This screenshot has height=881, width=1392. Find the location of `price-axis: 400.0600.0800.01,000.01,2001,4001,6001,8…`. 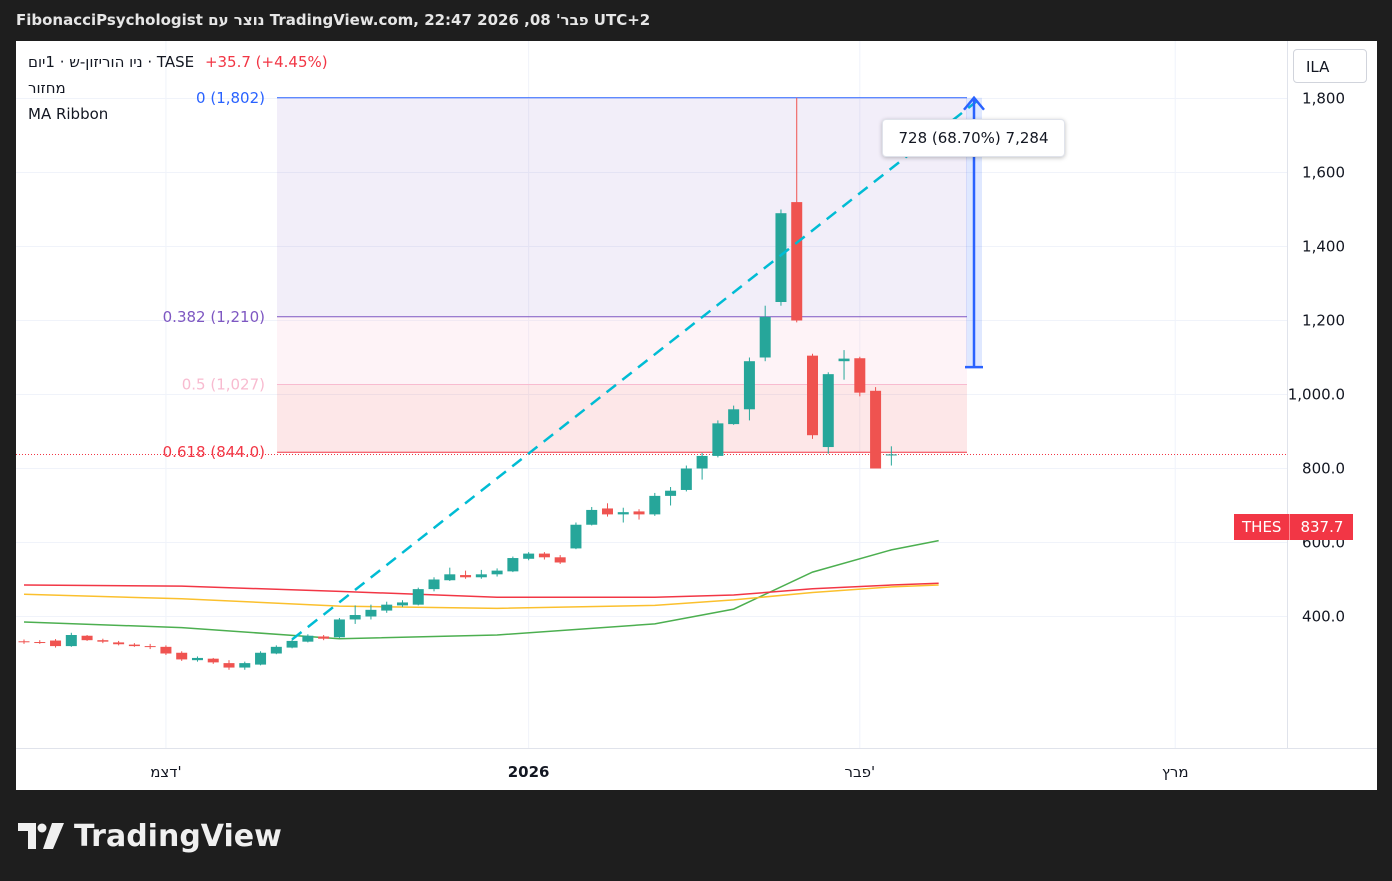

price-axis: 400.0600.0800.01,000.01,2001,4001,6001,8… is located at coordinates (1316, 333).